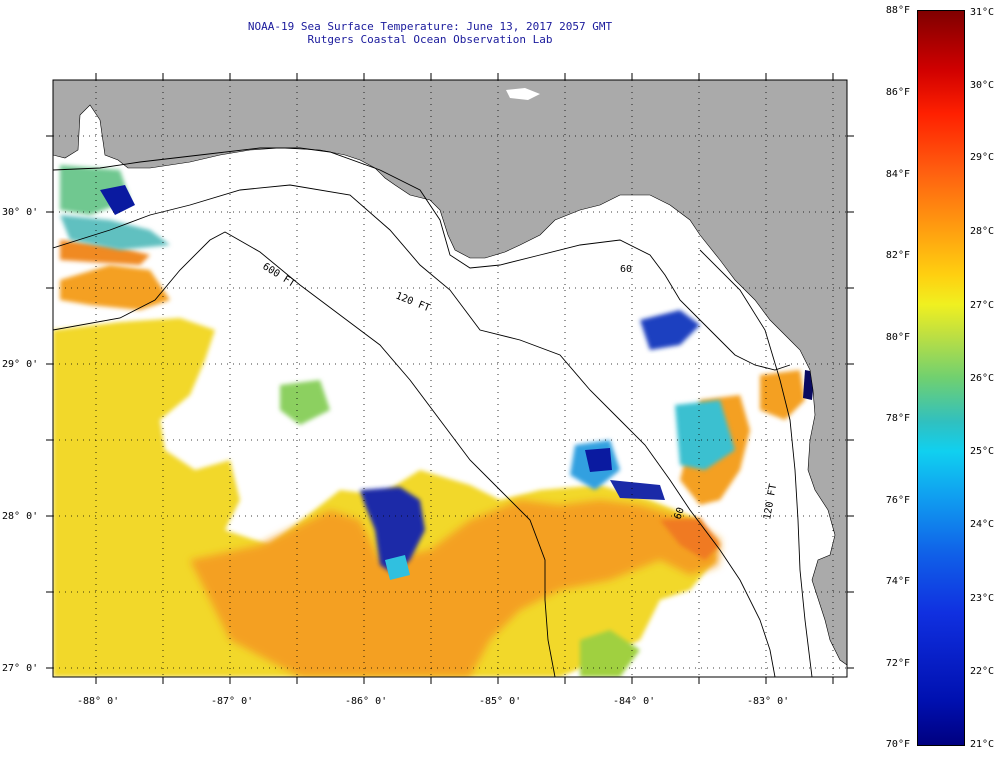 The height and width of the screenshot is (761, 1000). Describe the element at coordinates (897, 92) in the screenshot. I see `colorbar-label-f: 86°F` at that location.